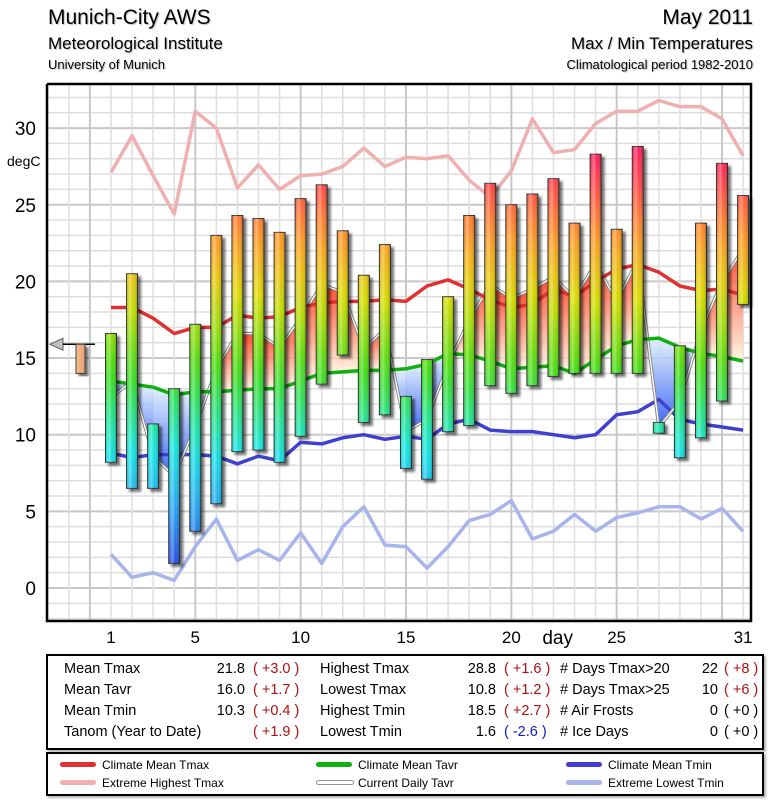 This screenshot has width=775, height=800. What do you see at coordinates (30, 589) in the screenshot?
I see `y-tick-label: 0` at bounding box center [30, 589].